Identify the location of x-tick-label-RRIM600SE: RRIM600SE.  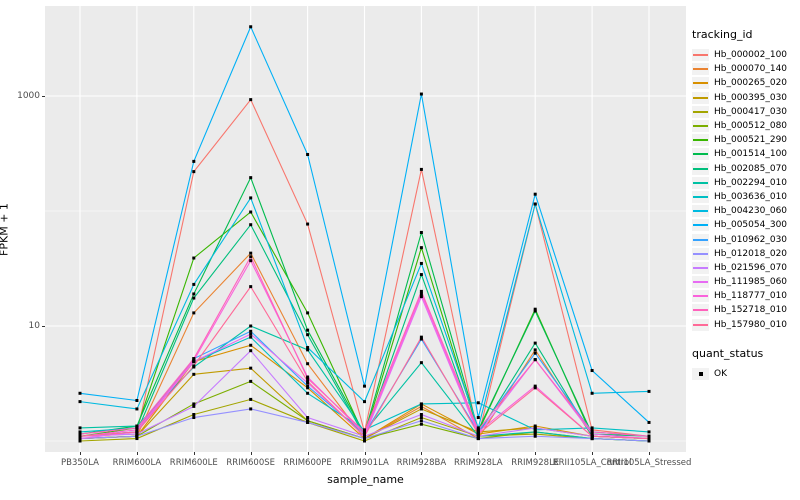
(251, 463).